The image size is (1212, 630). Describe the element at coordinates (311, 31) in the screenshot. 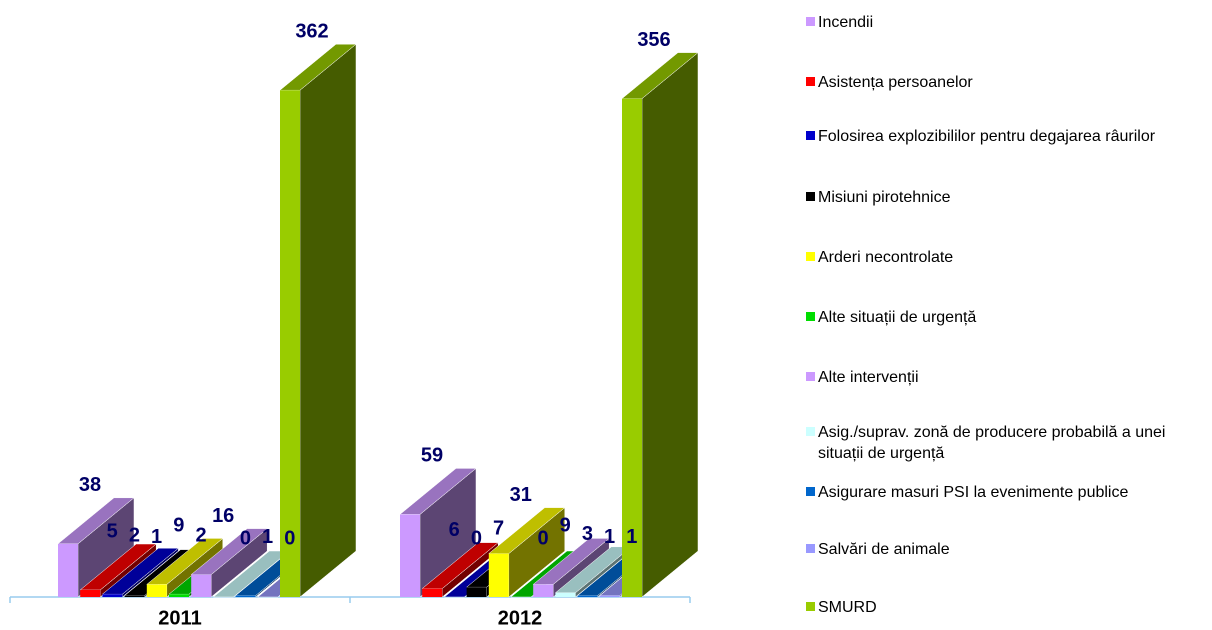

I see `data-label: 362` at that location.